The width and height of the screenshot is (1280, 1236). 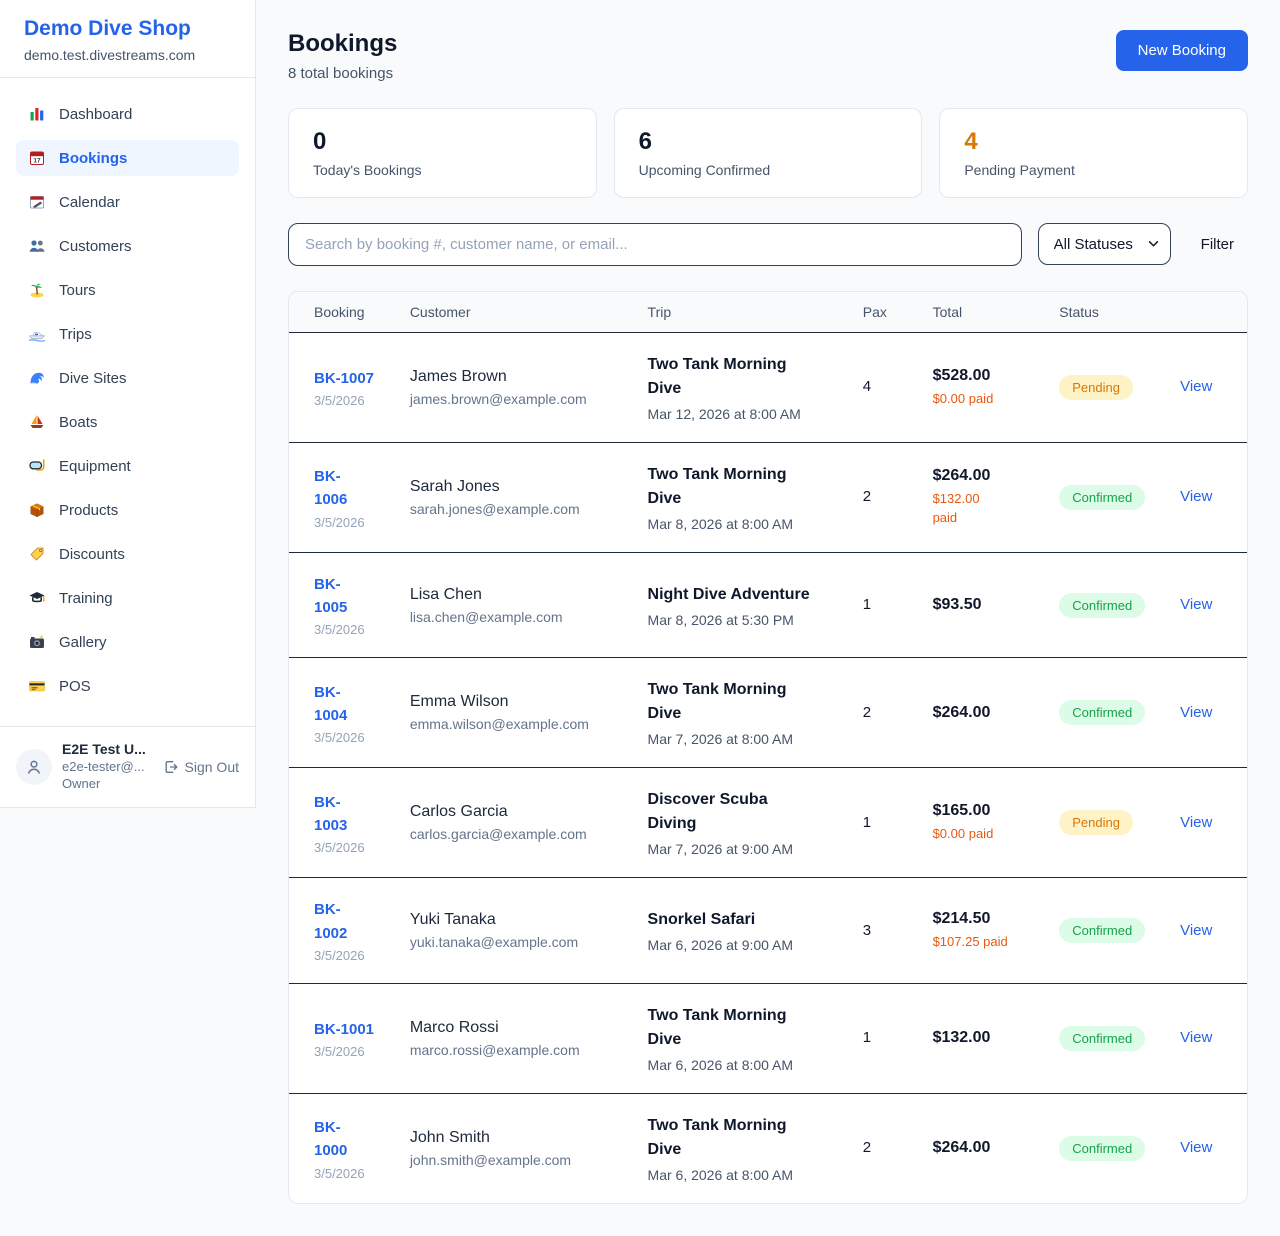 What do you see at coordinates (331, 1139) in the screenshot?
I see `booking-link: BK- 1000` at bounding box center [331, 1139].